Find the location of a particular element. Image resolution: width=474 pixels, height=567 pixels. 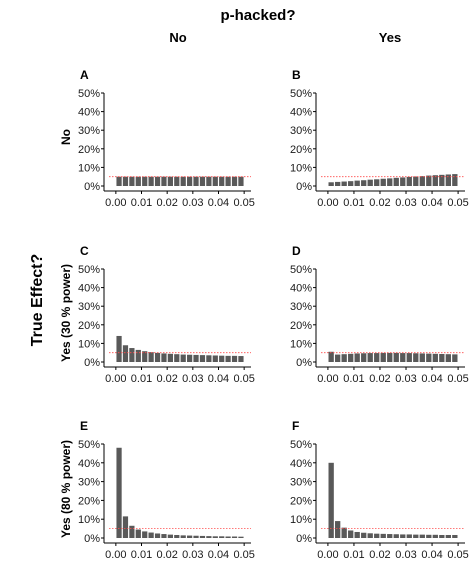

x-tick-label-e-2: 0.02 is located at coordinates (166, 555).